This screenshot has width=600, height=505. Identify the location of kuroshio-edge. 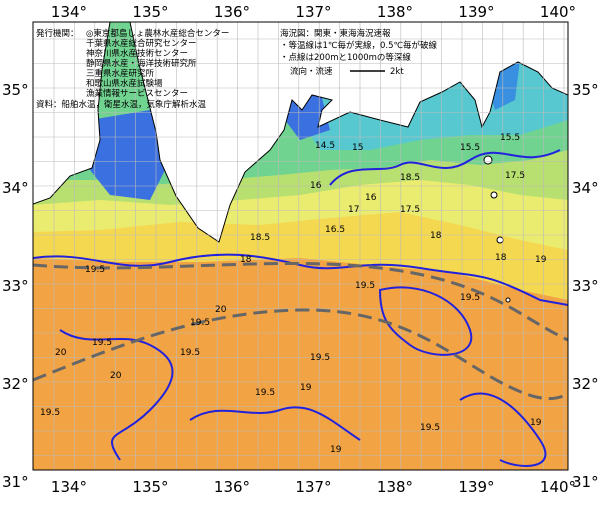
(300, 301).